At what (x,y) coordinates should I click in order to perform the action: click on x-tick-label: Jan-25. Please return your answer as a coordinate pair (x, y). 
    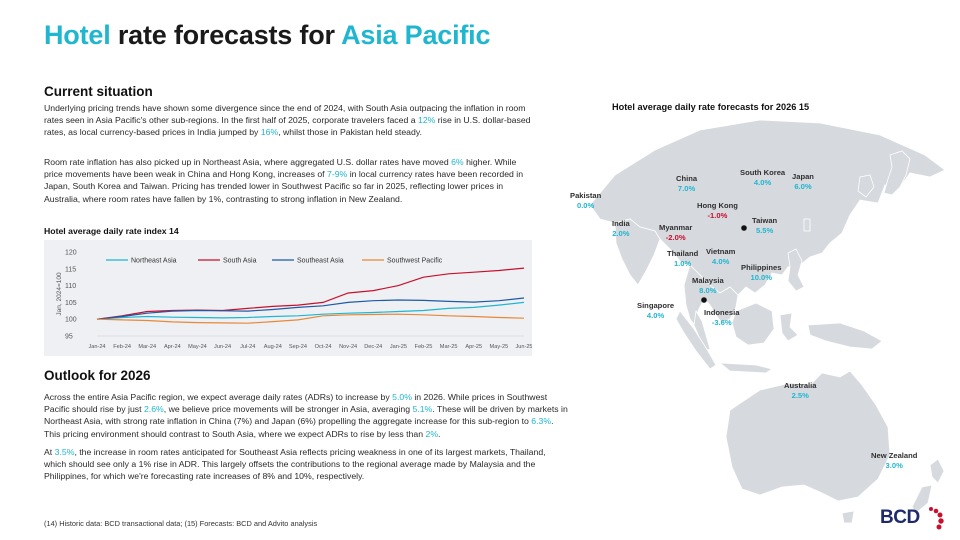
    Looking at the image, I should click on (398, 347).